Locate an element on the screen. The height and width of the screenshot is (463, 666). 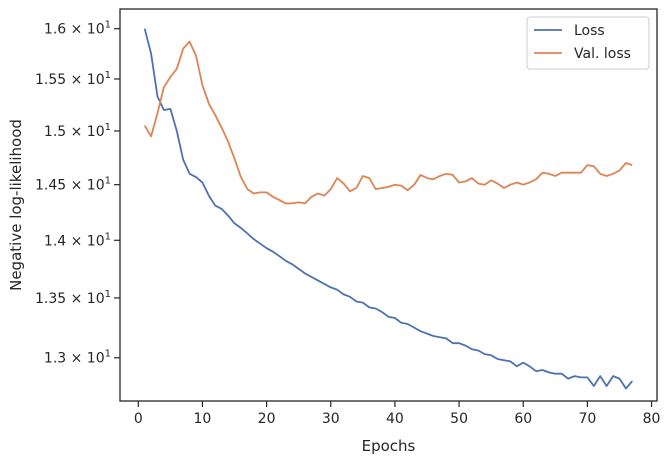
x-tick-label: 20 is located at coordinates (267, 419).